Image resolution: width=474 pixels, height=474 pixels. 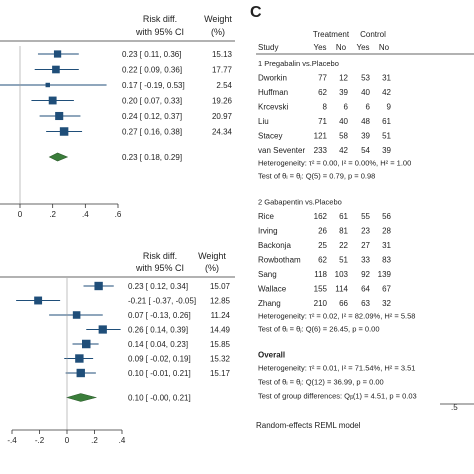 I want to click on treatment-no: 40, so click(x=343, y=121).